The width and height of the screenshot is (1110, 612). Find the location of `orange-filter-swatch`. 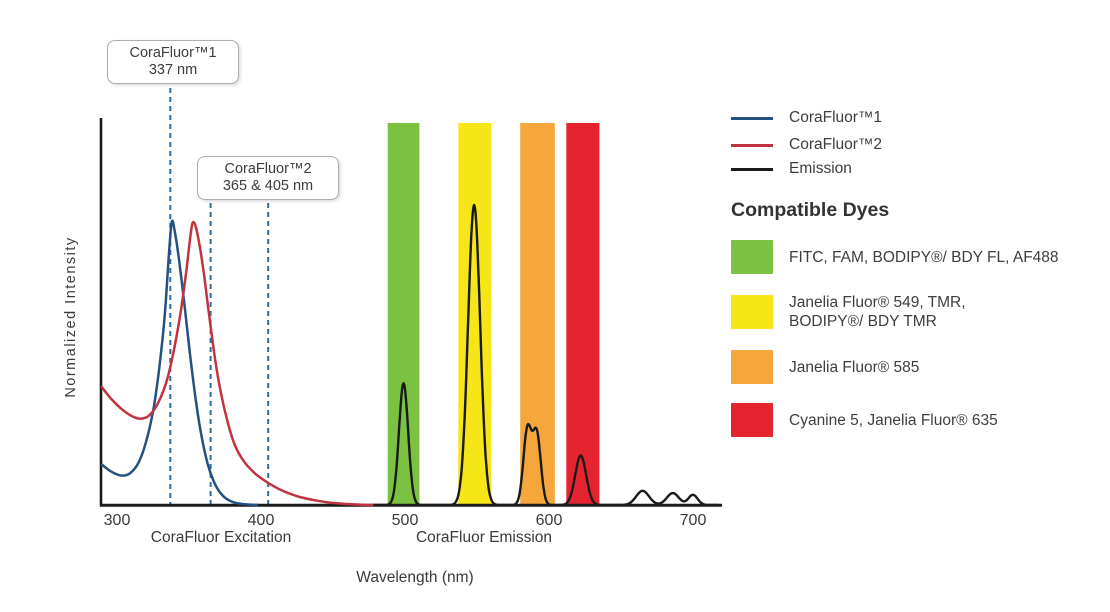

orange-filter-swatch is located at coordinates (752, 367).